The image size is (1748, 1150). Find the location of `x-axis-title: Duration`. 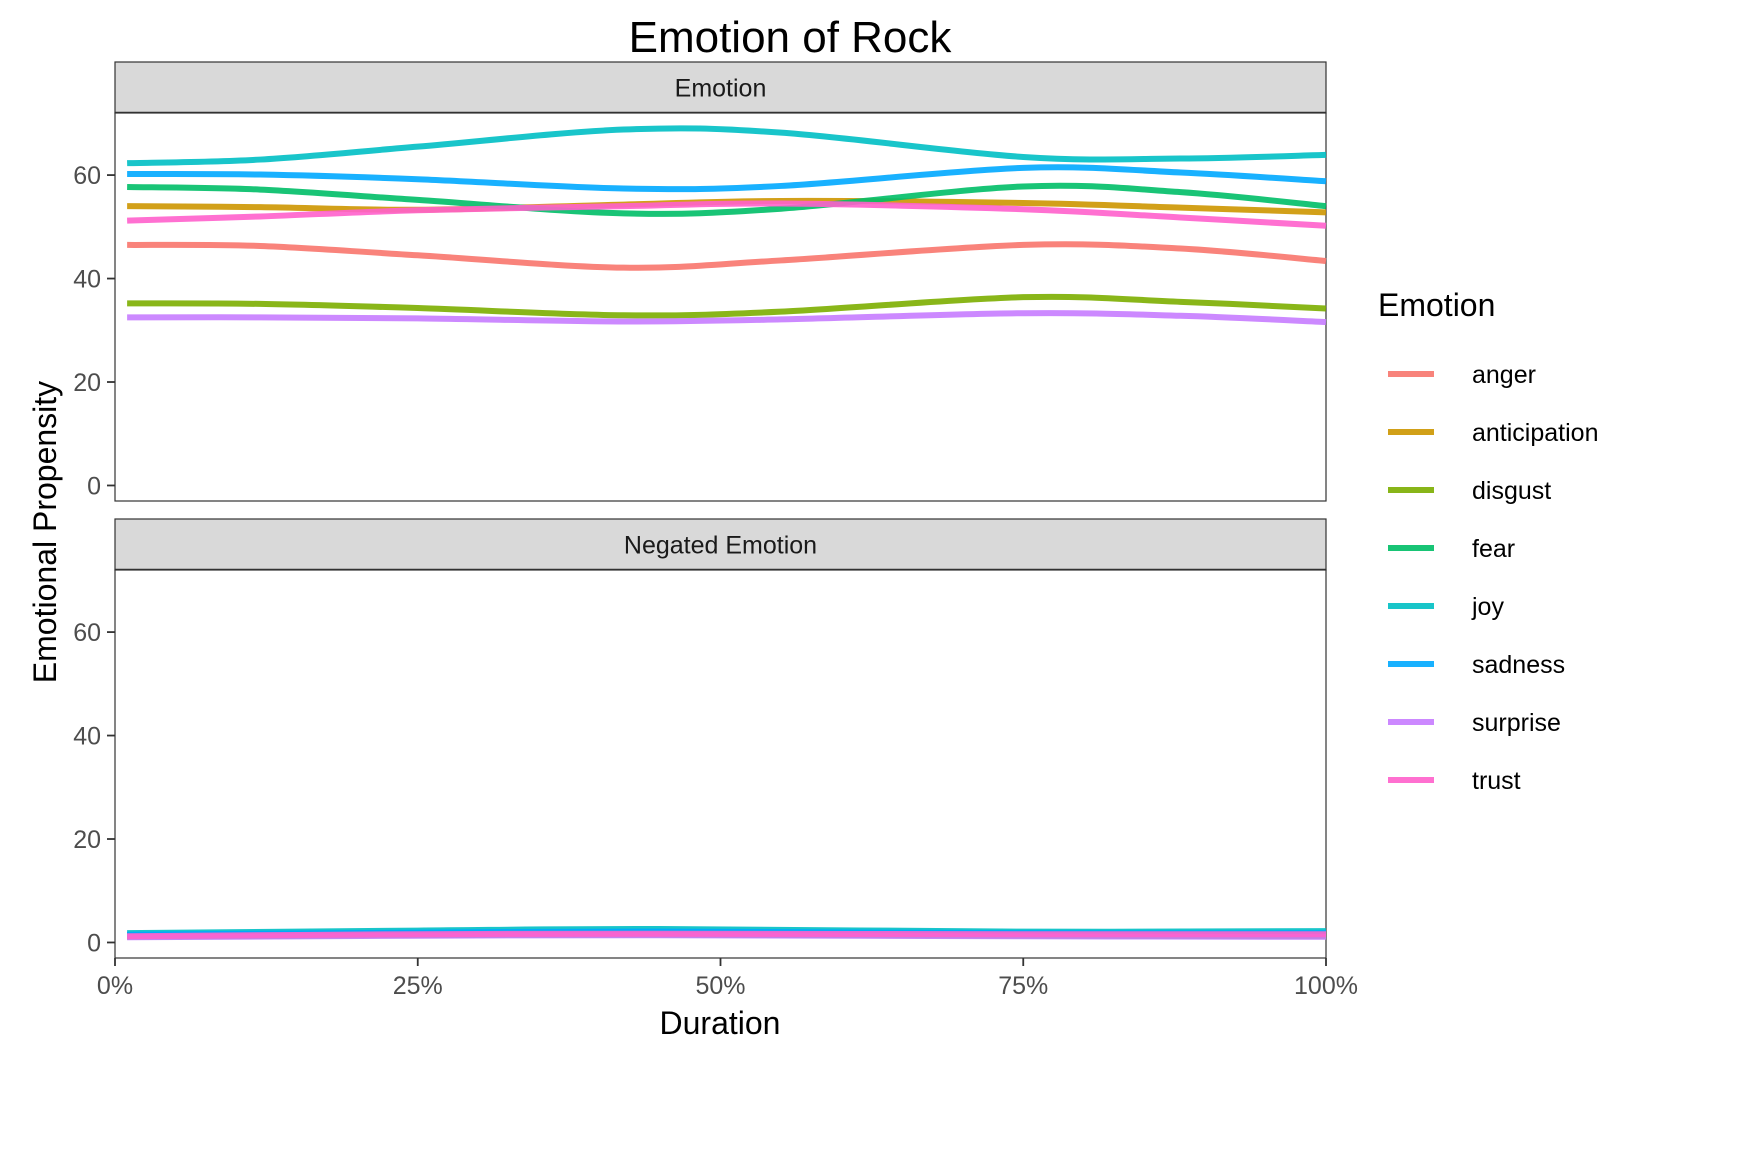

x-axis-title: Duration is located at coordinates (720, 1023).